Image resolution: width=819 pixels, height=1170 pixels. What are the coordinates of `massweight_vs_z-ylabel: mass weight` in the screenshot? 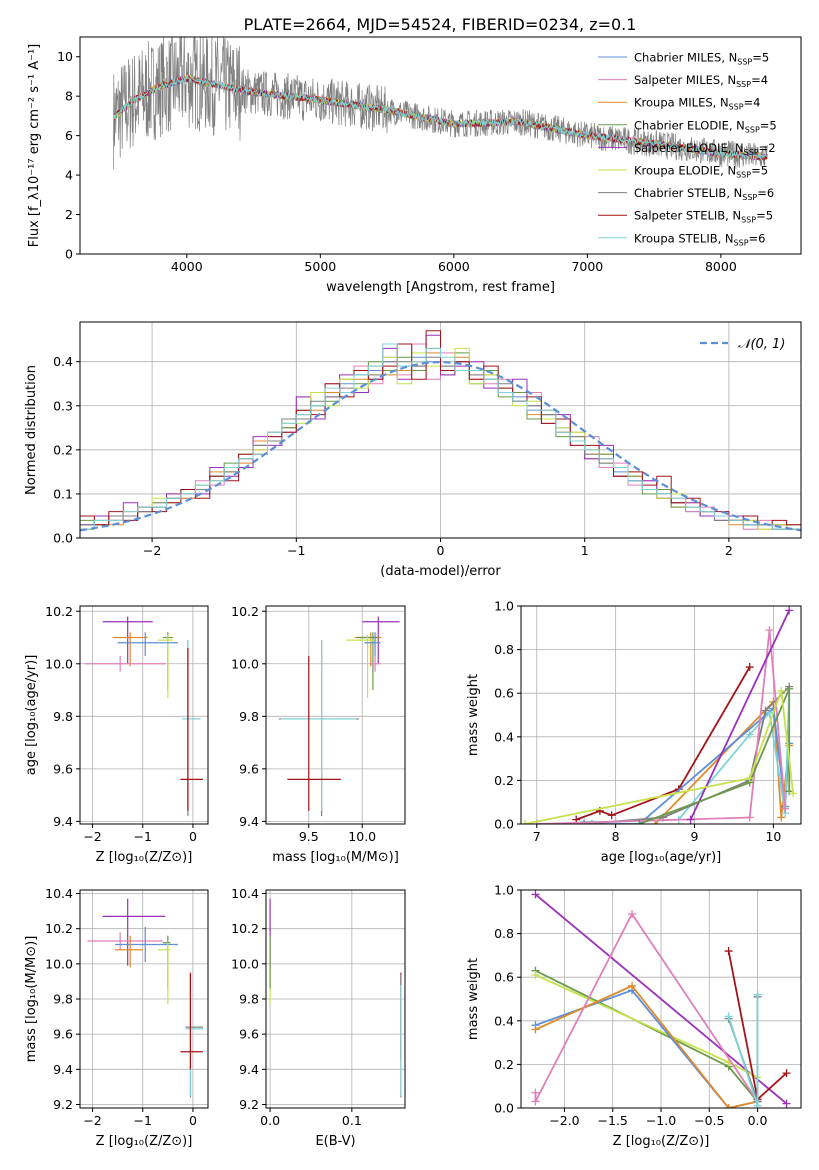 It's located at (473, 999).